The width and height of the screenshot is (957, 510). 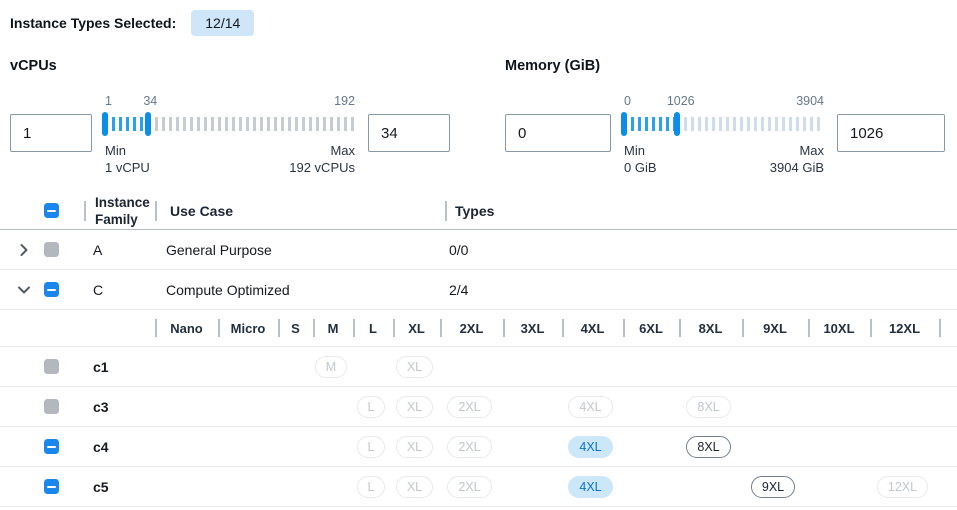 What do you see at coordinates (409, 133) in the screenshot?
I see `vcpus-max-input` at bounding box center [409, 133].